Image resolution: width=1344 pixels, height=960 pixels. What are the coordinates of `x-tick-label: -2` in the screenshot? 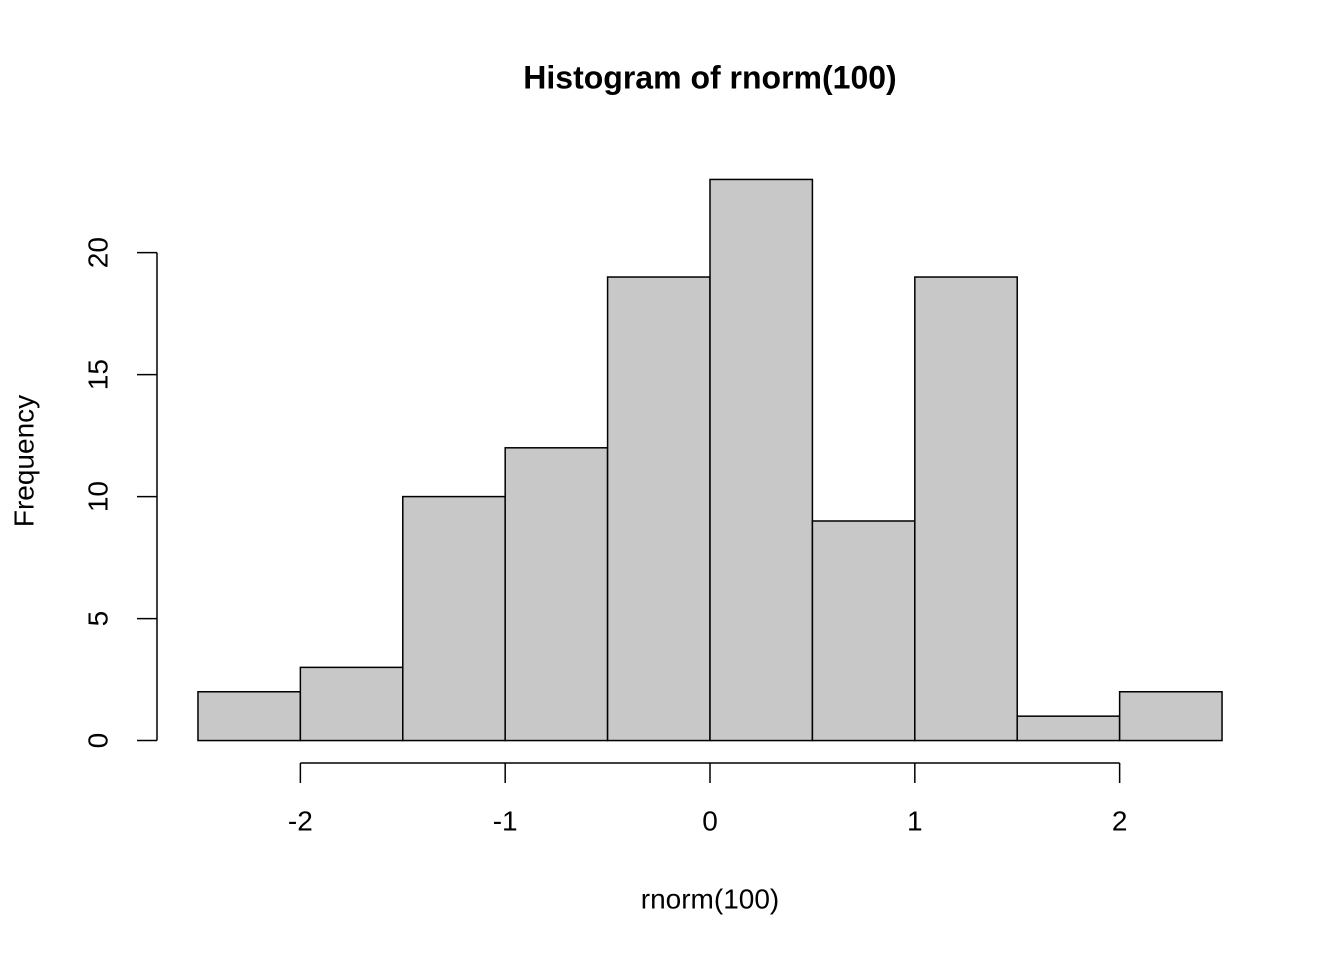 It's located at (300, 820).